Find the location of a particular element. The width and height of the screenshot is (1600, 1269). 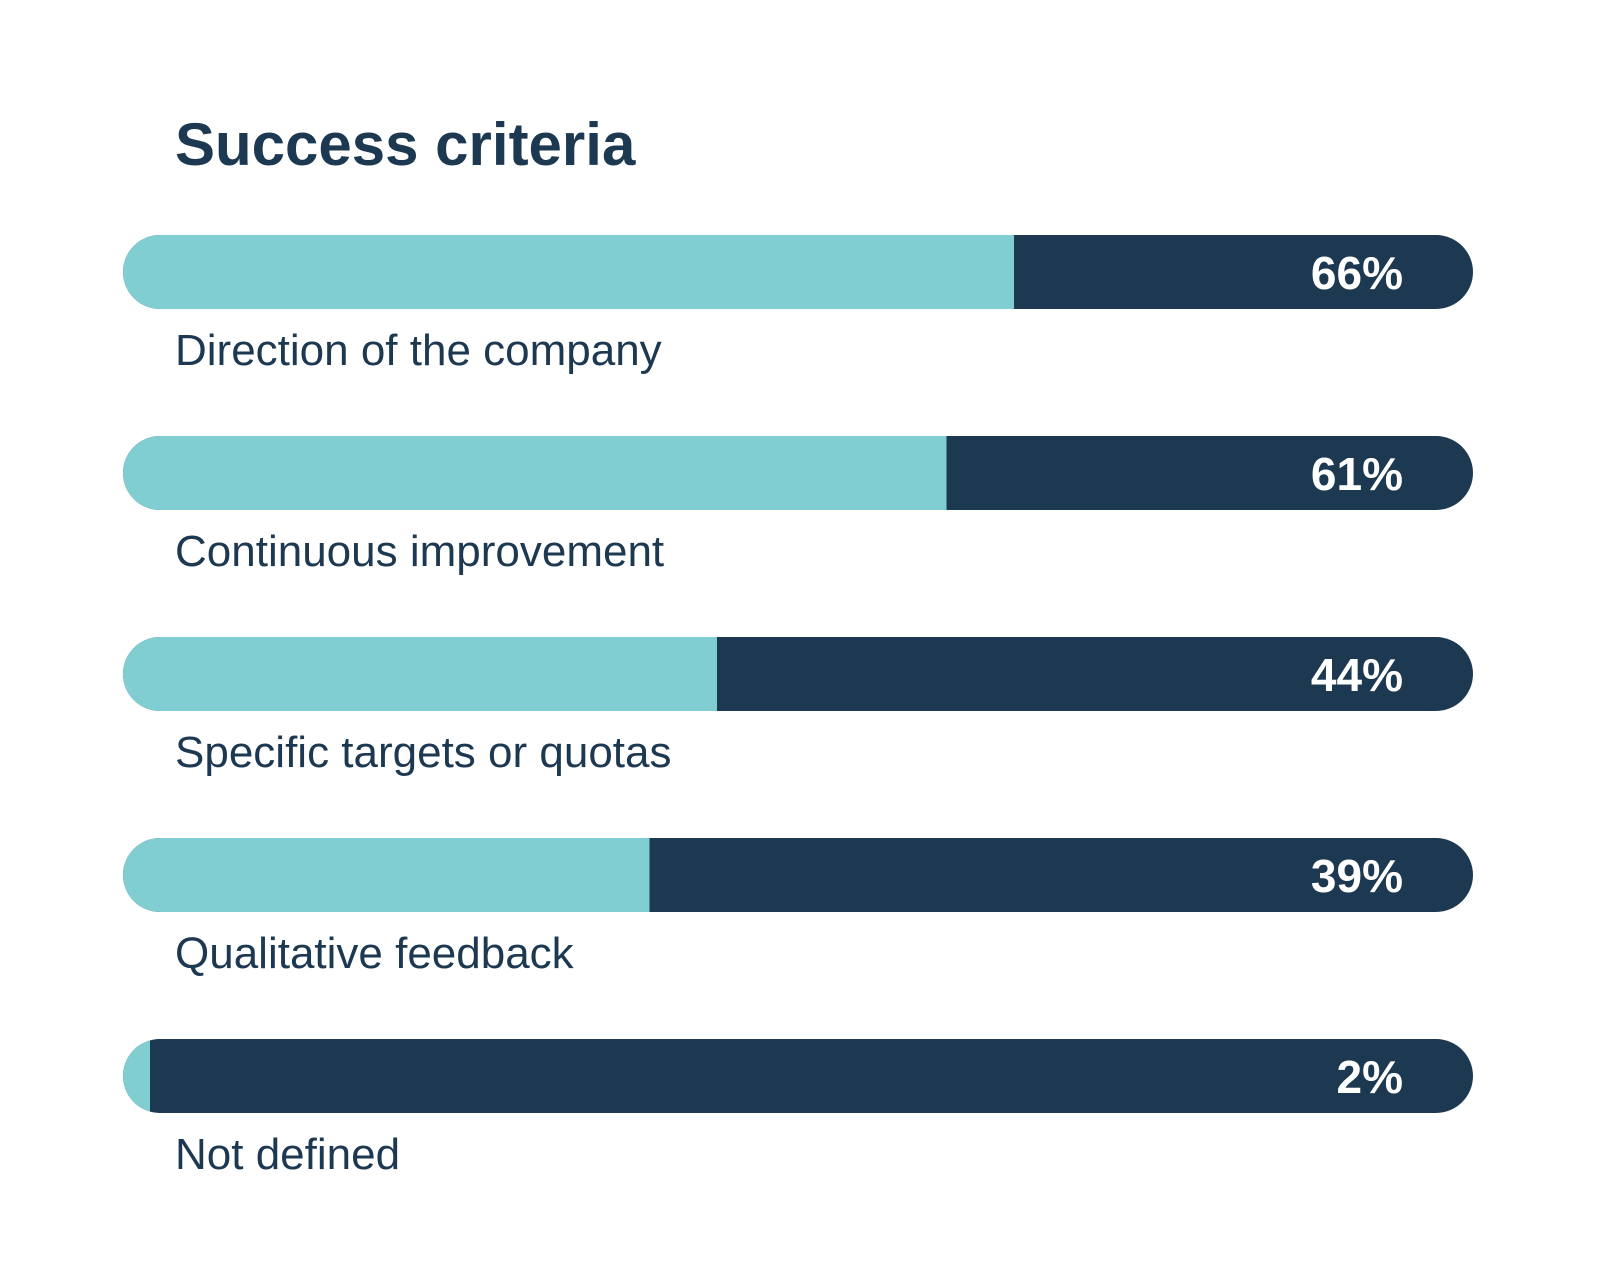

bar-row: 2% Not defined is located at coordinates (798, 1109).